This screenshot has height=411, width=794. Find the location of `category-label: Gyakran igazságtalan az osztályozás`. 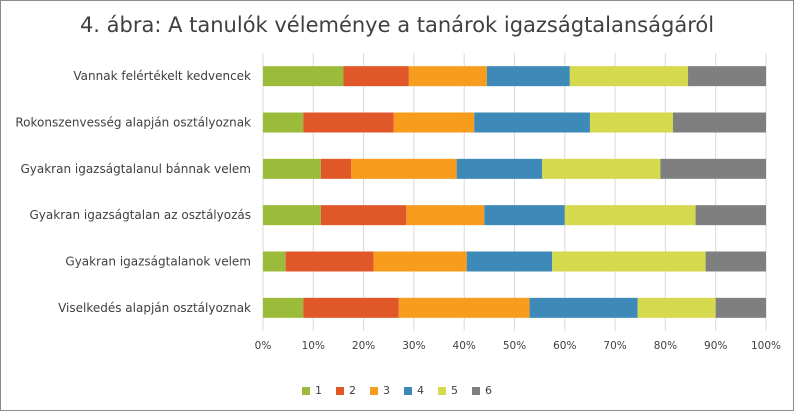

category-label: Gyakran igazságtalan az osztályozás is located at coordinates (140, 215).